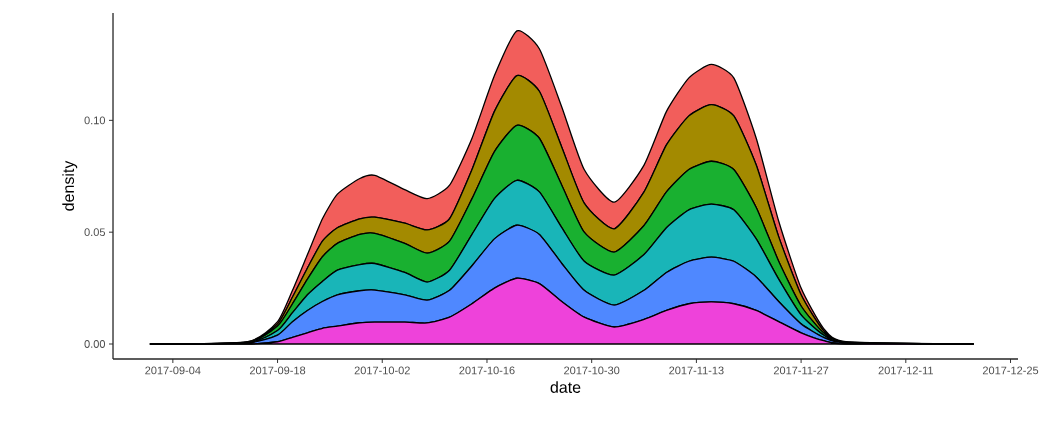 Image resolution: width=1054 pixels, height=430 pixels. I want to click on x-tick-label: 2017-12-11, so click(905, 370).